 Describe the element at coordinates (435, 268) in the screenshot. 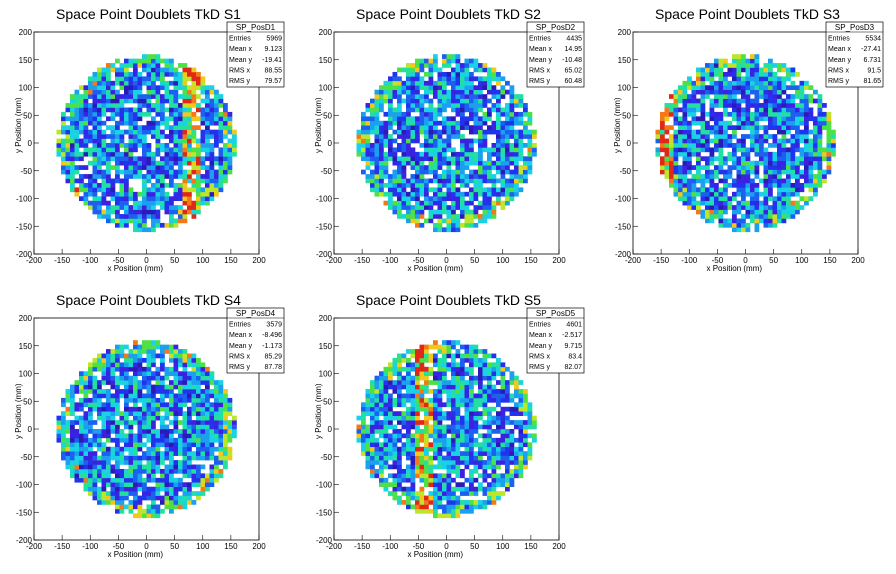

I see `x-axis-title: x Position (mm)` at that location.